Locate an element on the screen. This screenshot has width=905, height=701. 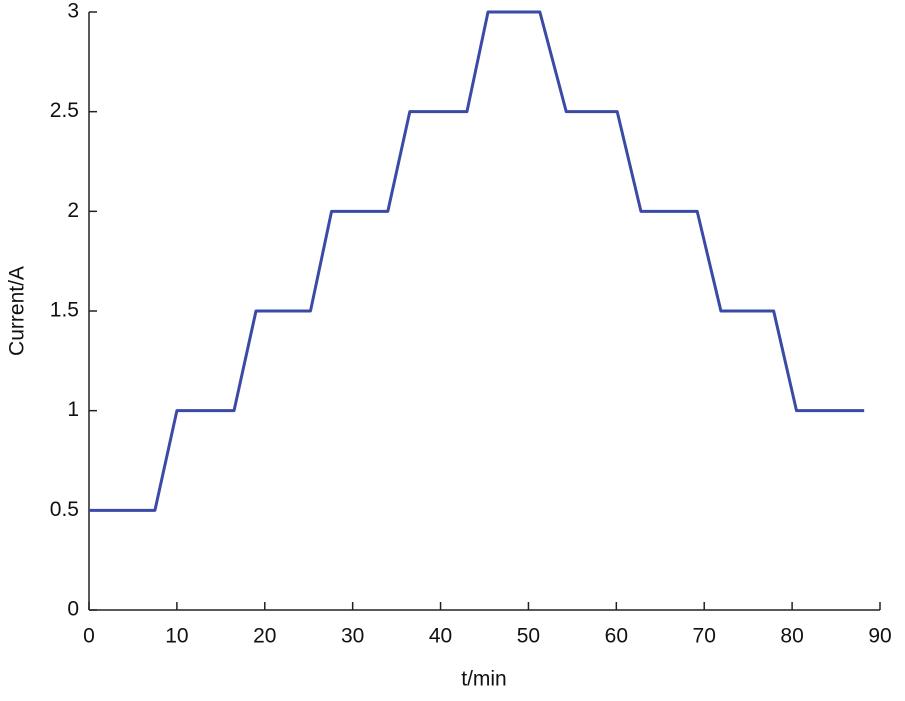
x-tick-label: 20 is located at coordinates (264, 636).